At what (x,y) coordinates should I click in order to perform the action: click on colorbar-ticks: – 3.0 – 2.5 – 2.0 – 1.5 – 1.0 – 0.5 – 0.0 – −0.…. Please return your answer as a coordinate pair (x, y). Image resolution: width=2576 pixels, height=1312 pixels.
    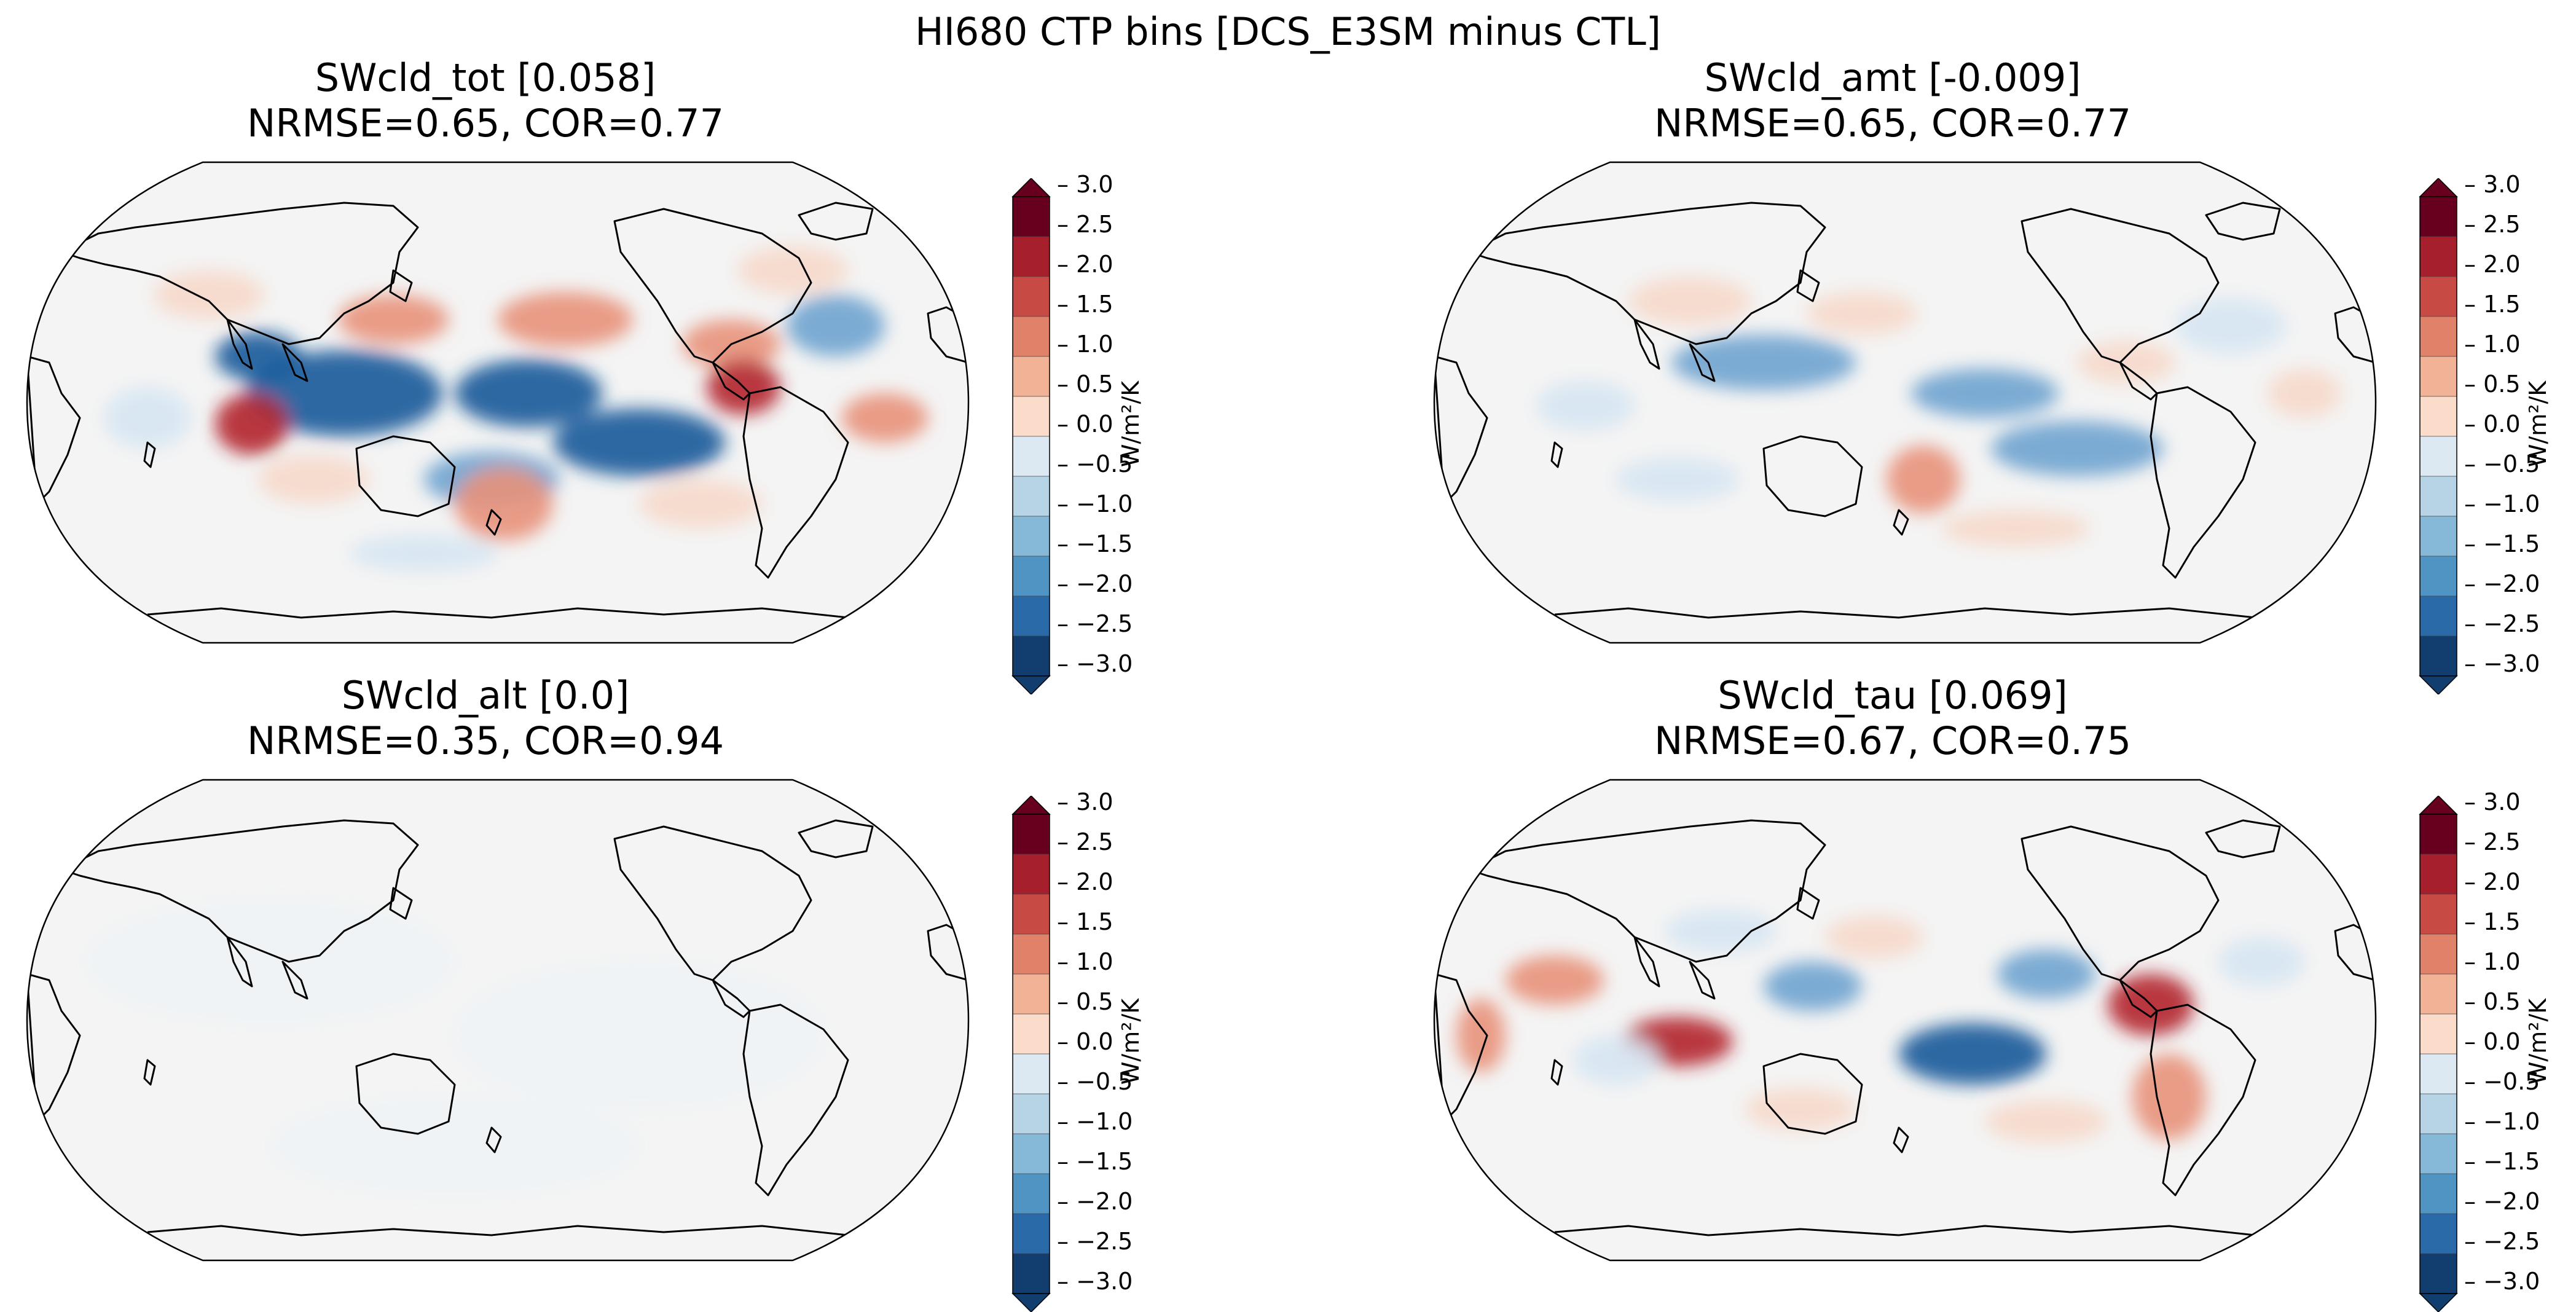
    Looking at the image, I should click on (2507, 424).